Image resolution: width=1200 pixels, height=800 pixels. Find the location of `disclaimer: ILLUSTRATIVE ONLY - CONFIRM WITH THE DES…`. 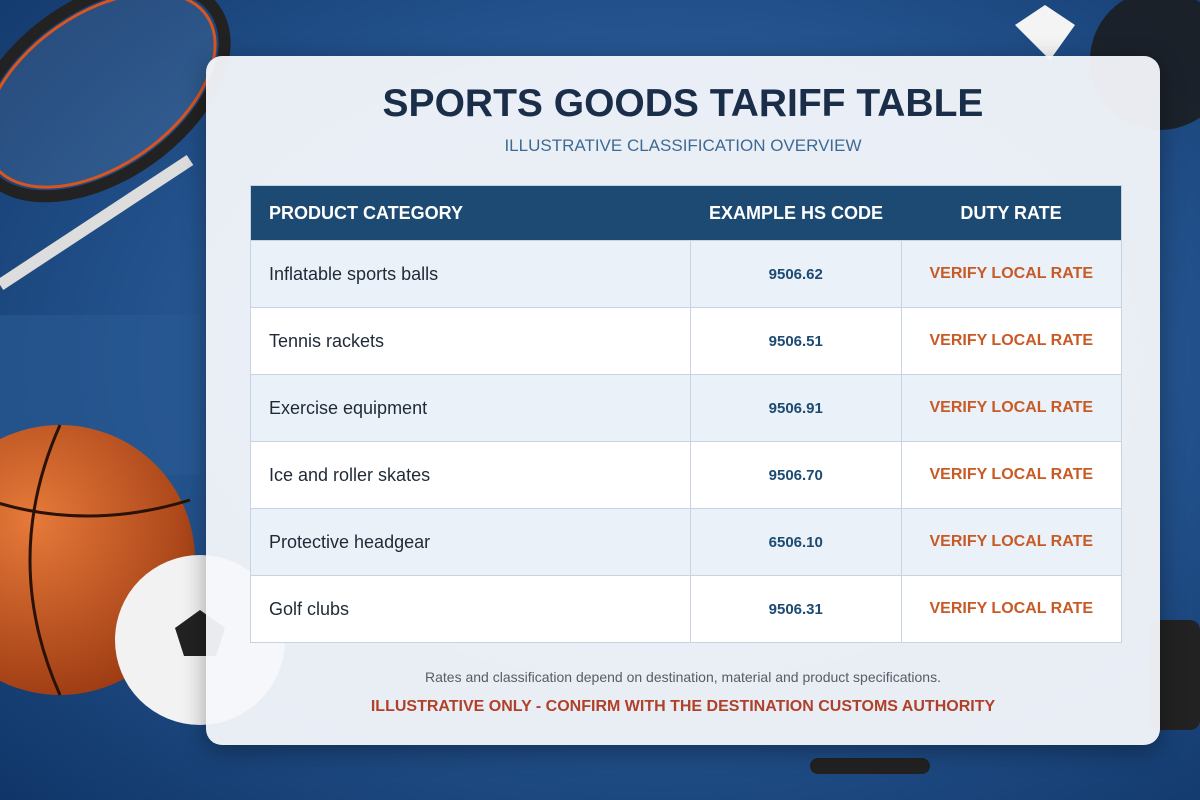

disclaimer: ILLUSTRATIVE ONLY - CONFIRM WITH THE DES… is located at coordinates (683, 706).